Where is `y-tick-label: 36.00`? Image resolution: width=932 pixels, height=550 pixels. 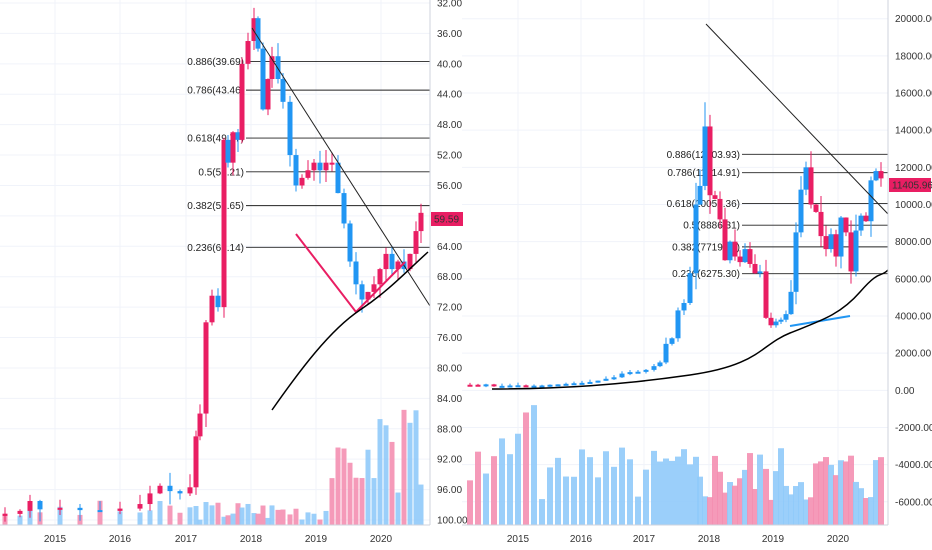 y-tick-label: 36.00 is located at coordinates (449, 34).